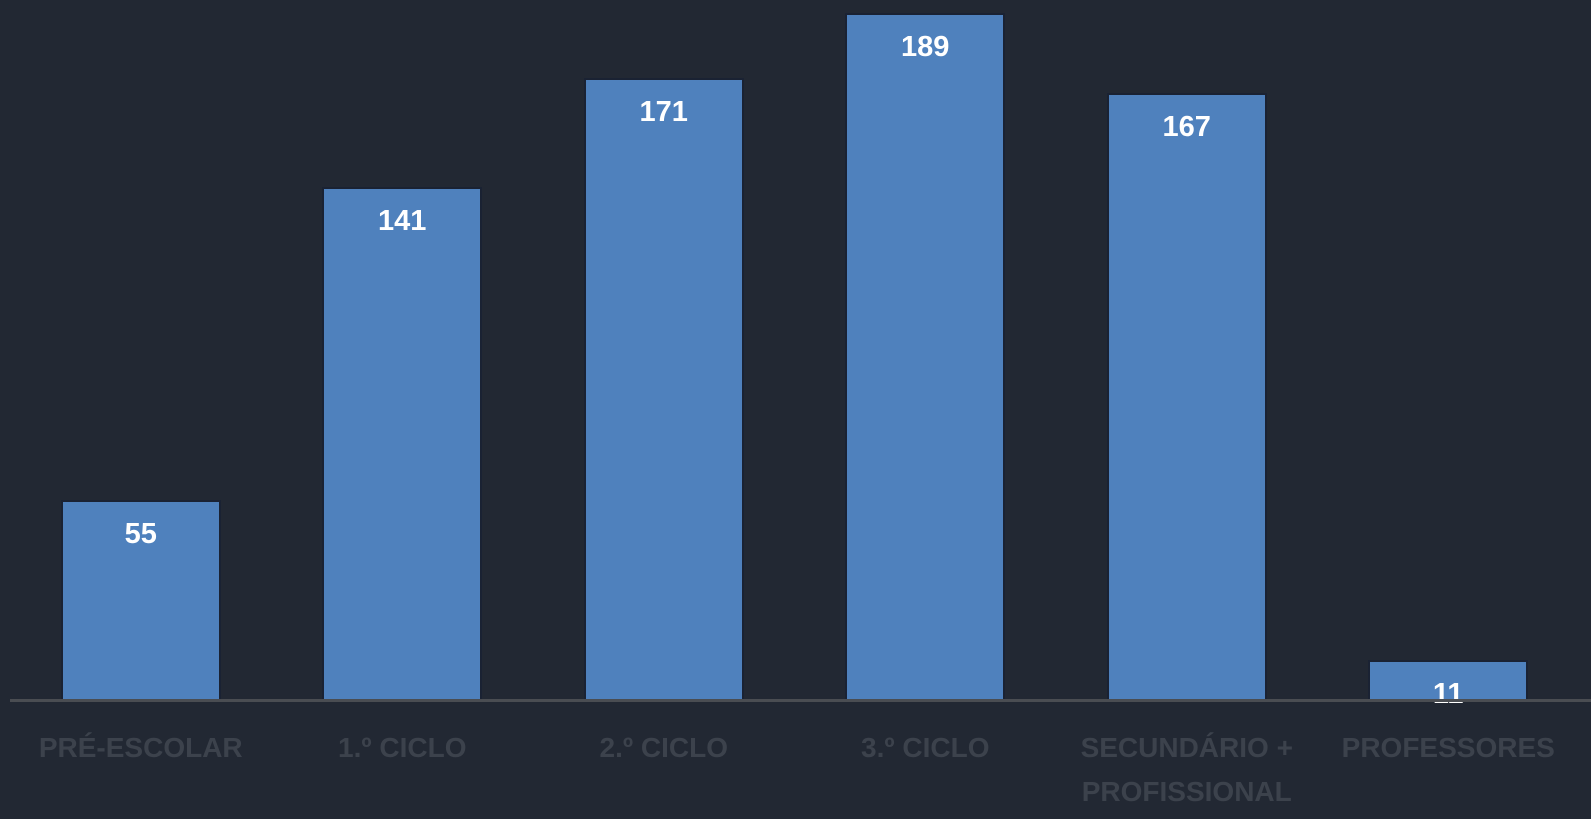  Describe the element at coordinates (925, 747) in the screenshot. I see `x-tick-label: 3.º CICLO` at that location.